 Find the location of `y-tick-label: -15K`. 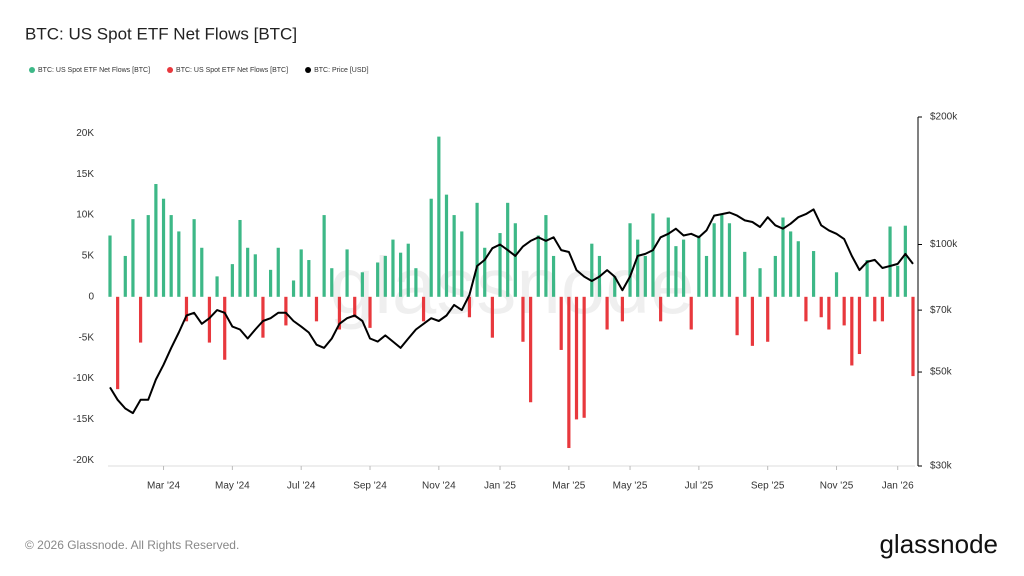

y-tick-label: -15K is located at coordinates (83, 419).